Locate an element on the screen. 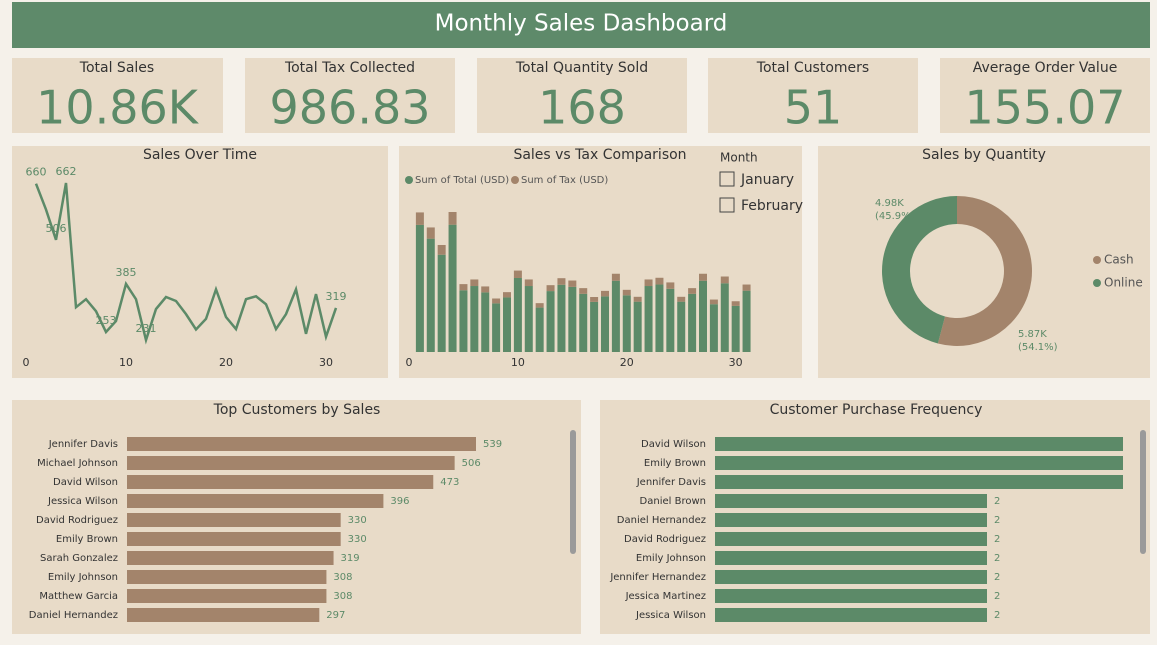 The height and width of the screenshot is (645, 1157). data-label: 319 is located at coordinates (336, 296).